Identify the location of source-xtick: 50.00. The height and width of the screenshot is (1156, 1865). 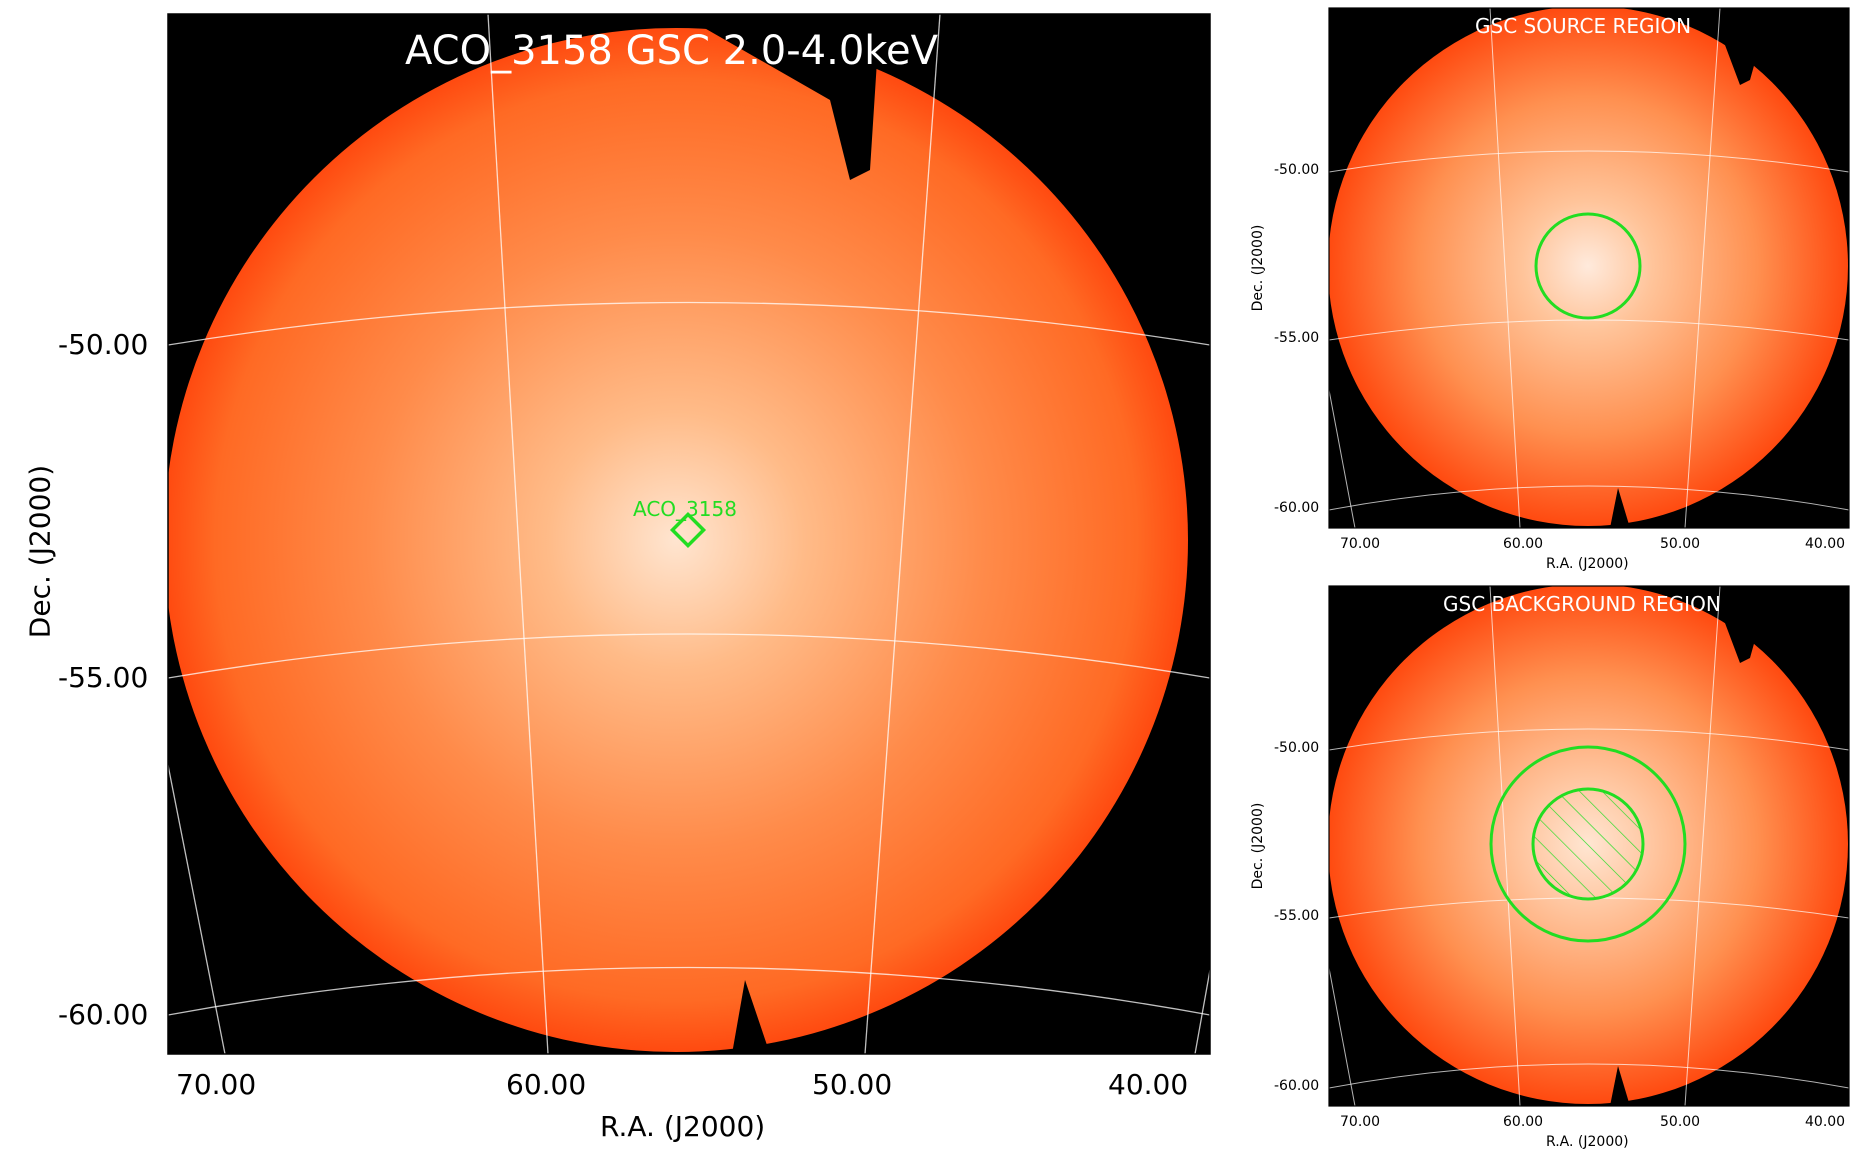
(1680, 544).